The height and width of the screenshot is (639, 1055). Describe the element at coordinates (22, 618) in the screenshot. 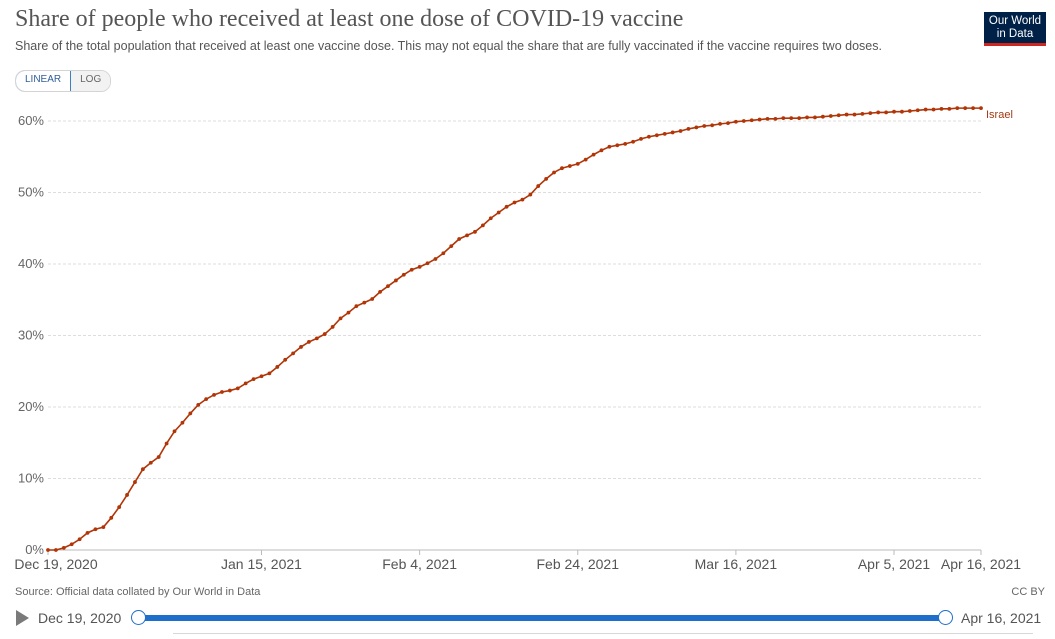

I see `play-button` at that location.